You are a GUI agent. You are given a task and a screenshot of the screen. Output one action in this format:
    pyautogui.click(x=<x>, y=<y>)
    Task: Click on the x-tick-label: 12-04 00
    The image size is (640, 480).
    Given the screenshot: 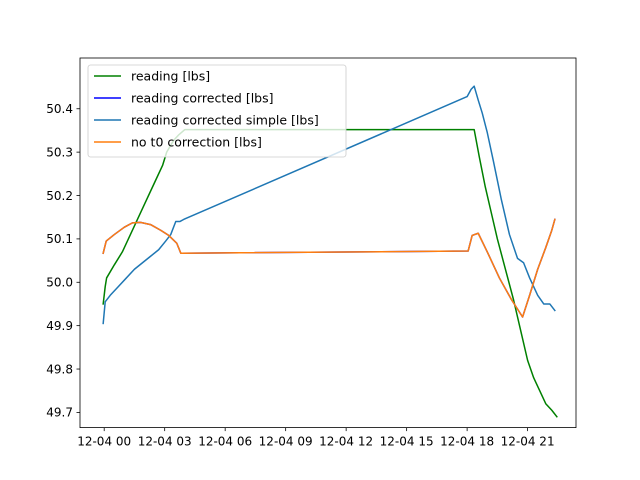 What is the action you would take?
    pyautogui.click(x=104, y=442)
    